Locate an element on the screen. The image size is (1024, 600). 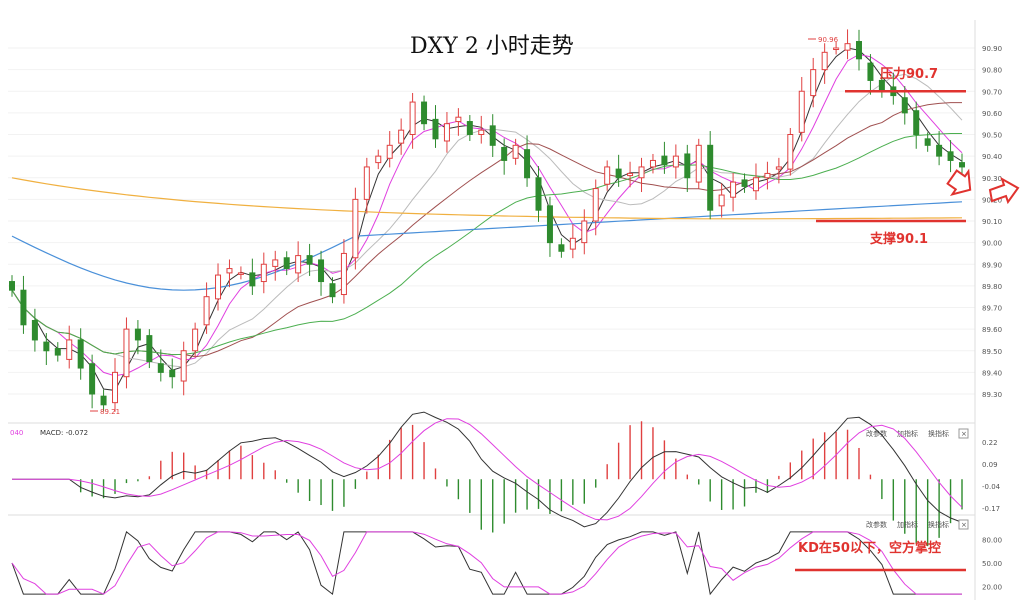
macd-close-icon: × is located at coordinates (964, 434).